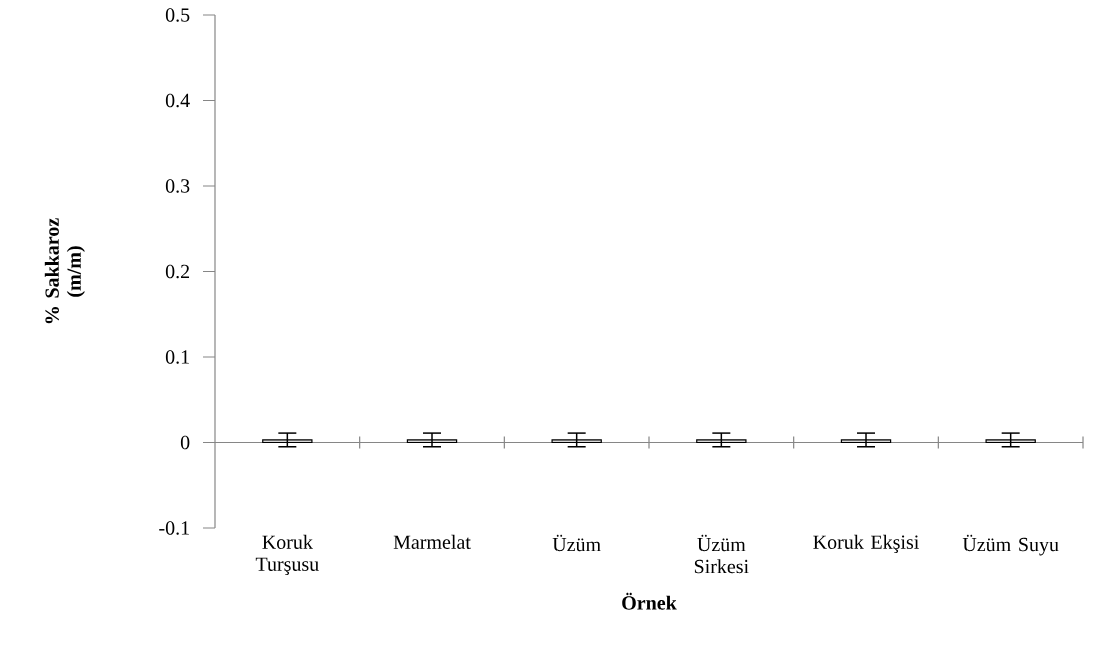  What do you see at coordinates (649, 601) in the screenshot?
I see `x-axis-title: Örnek` at bounding box center [649, 601].